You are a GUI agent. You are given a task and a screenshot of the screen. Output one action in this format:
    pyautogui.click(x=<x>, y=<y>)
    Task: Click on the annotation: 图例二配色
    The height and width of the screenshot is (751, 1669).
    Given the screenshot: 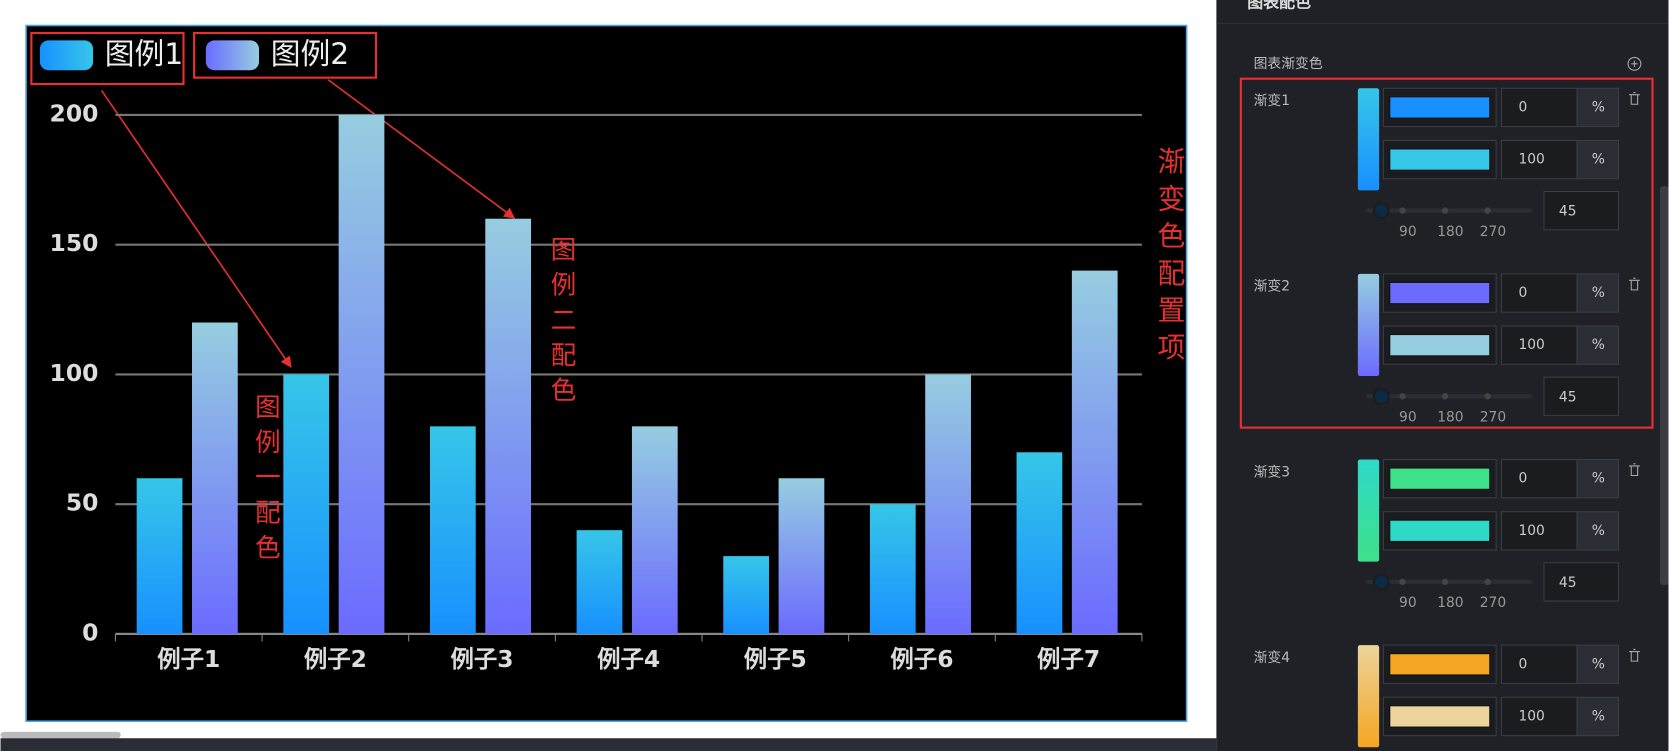 What is the action you would take?
    pyautogui.click(x=561, y=323)
    